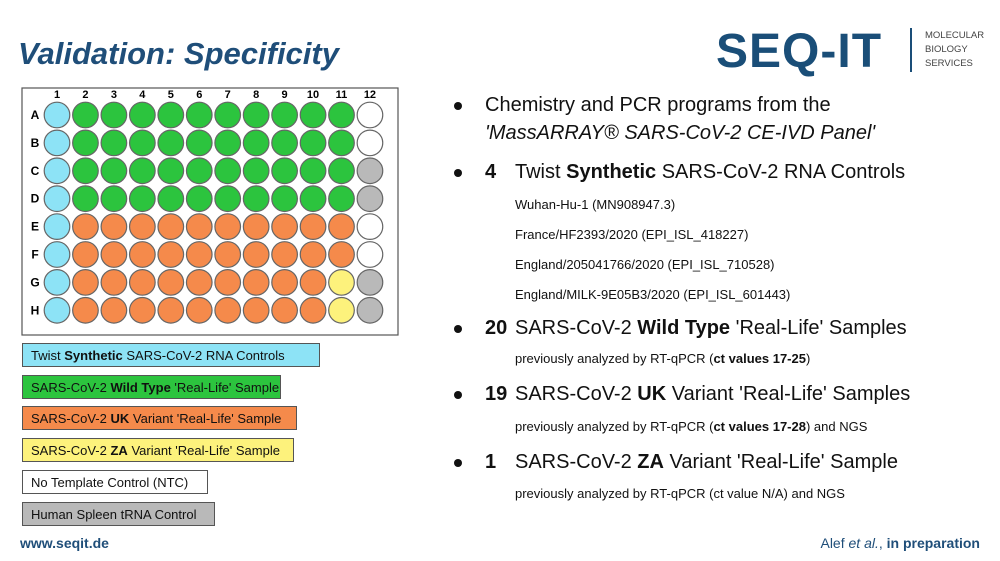  I want to click on count: 20, so click(496, 328).